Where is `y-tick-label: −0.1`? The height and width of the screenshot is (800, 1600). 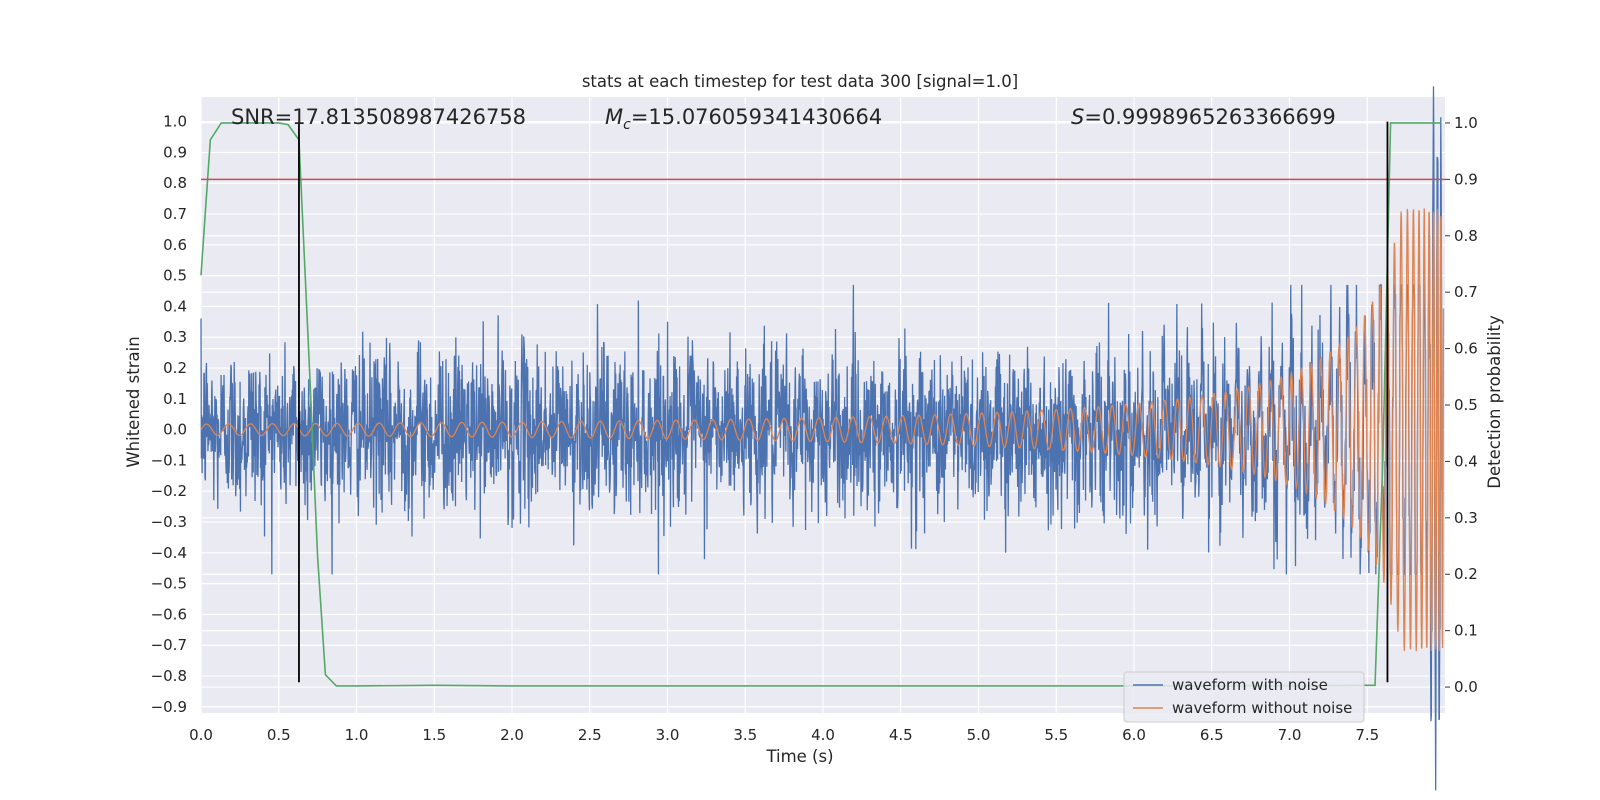
y-tick-label: −0.1 is located at coordinates (169, 460).